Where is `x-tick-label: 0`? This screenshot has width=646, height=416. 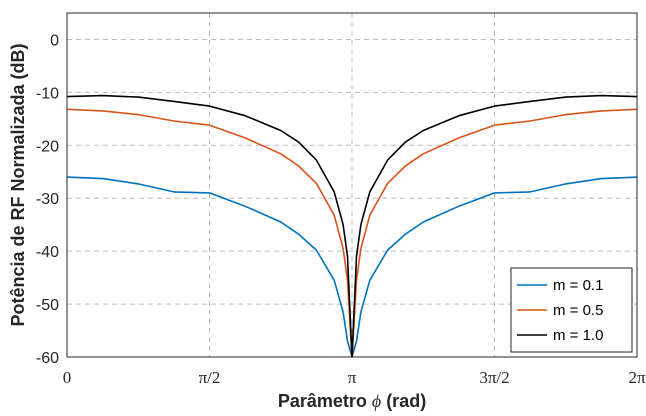
x-tick-label: 0 is located at coordinates (67, 377).